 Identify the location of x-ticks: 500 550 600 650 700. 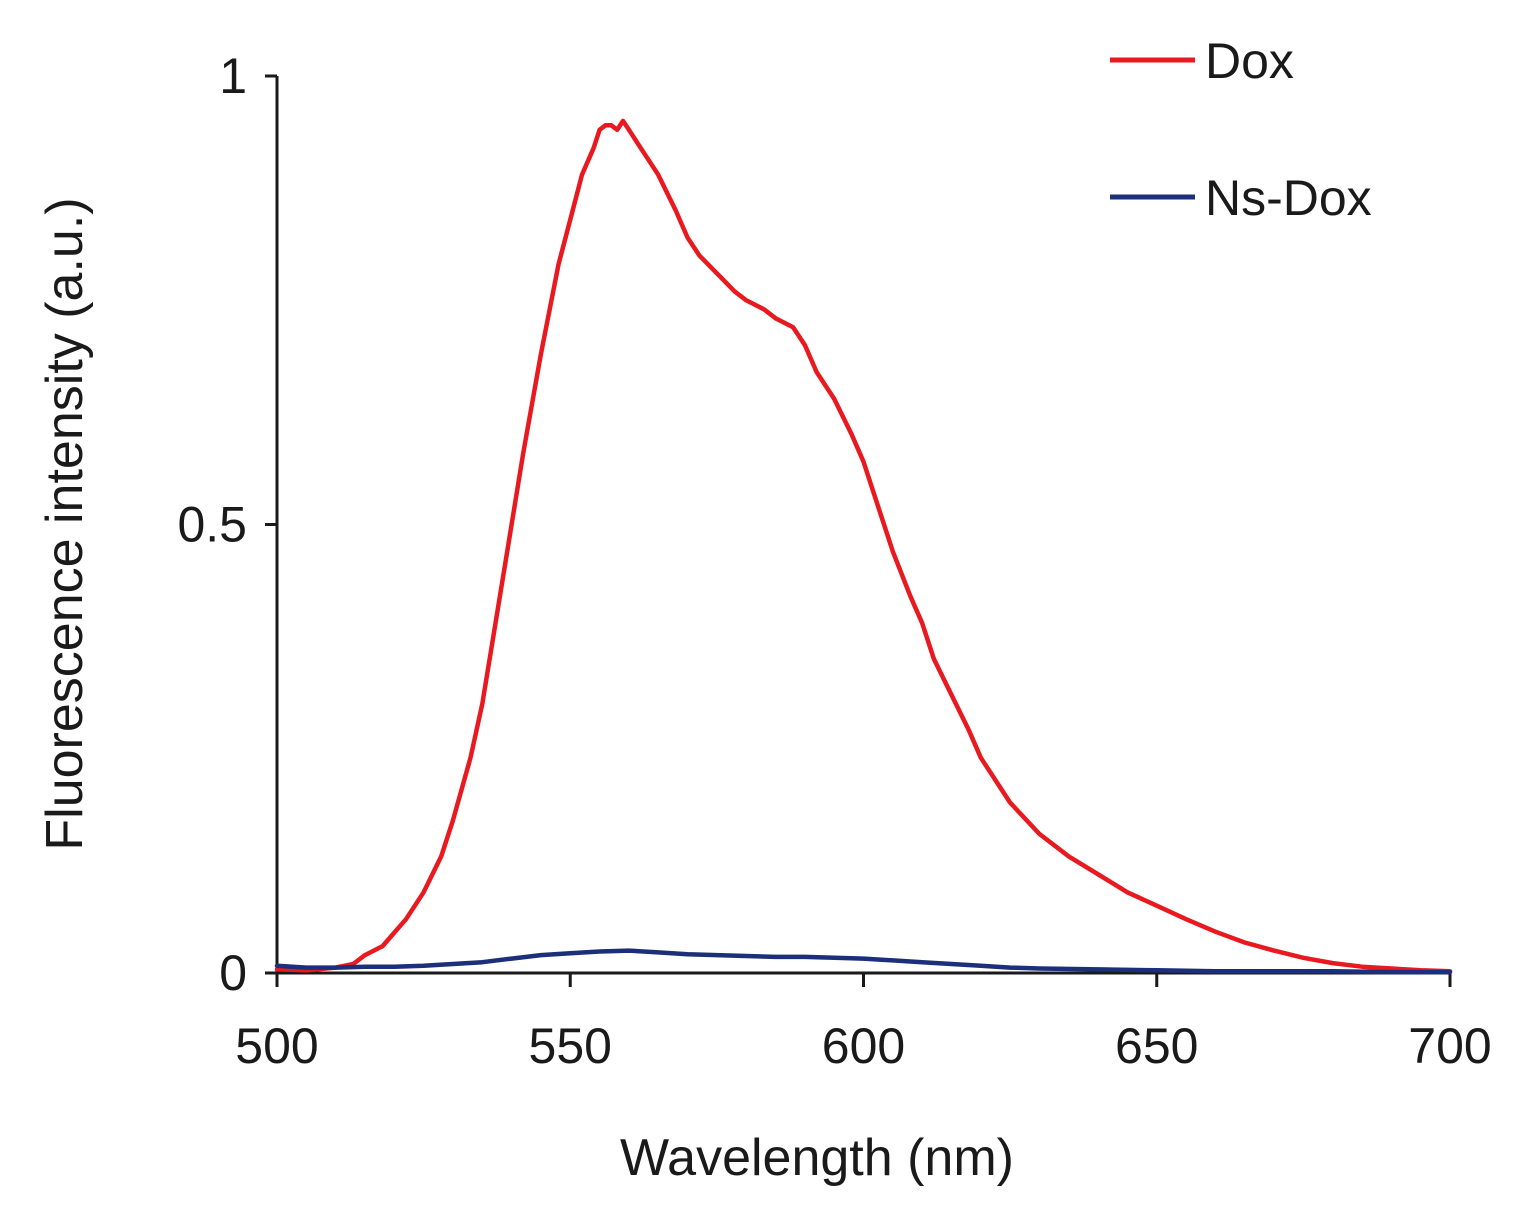
(863, 1023).